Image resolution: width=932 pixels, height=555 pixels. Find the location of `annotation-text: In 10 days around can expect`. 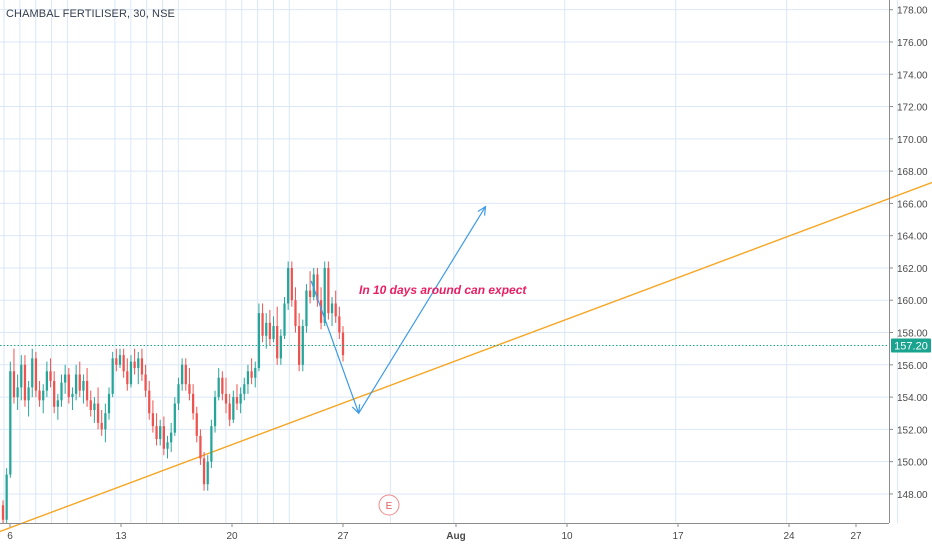

annotation-text: In 10 days around can expect is located at coordinates (443, 290).